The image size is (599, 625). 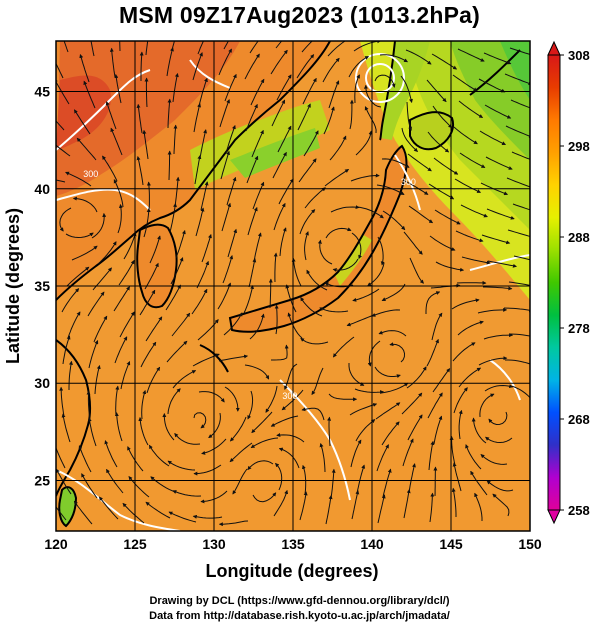 What do you see at coordinates (42, 286) in the screenshot?
I see `y-tick-labels: 25 30 35 40 45` at bounding box center [42, 286].